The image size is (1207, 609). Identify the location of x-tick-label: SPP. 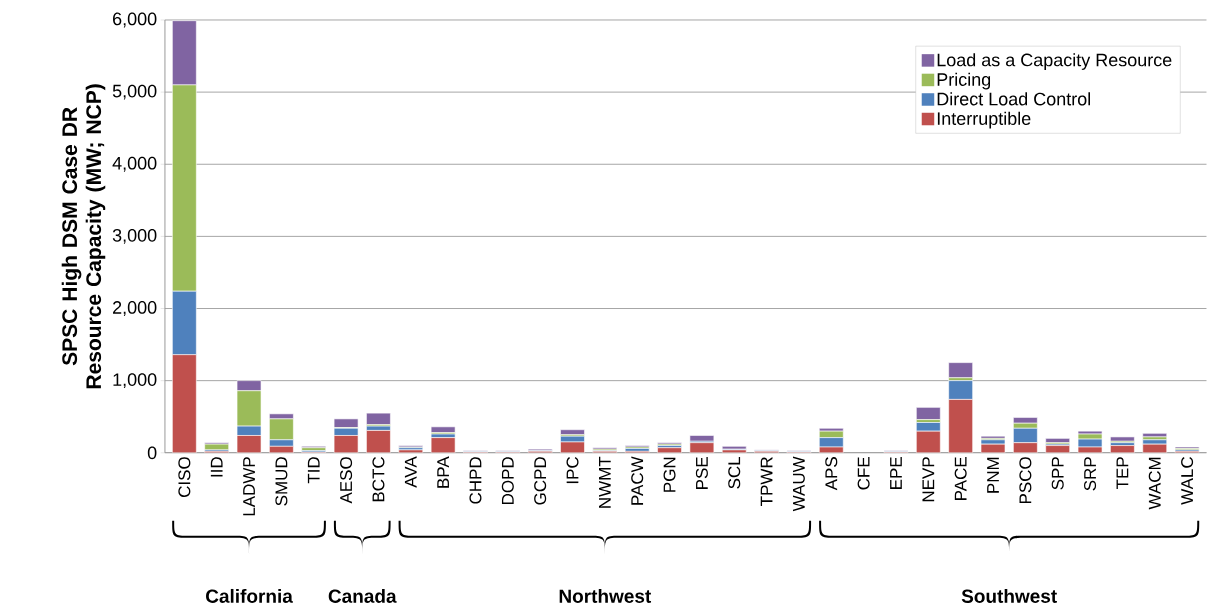
(1057, 473).